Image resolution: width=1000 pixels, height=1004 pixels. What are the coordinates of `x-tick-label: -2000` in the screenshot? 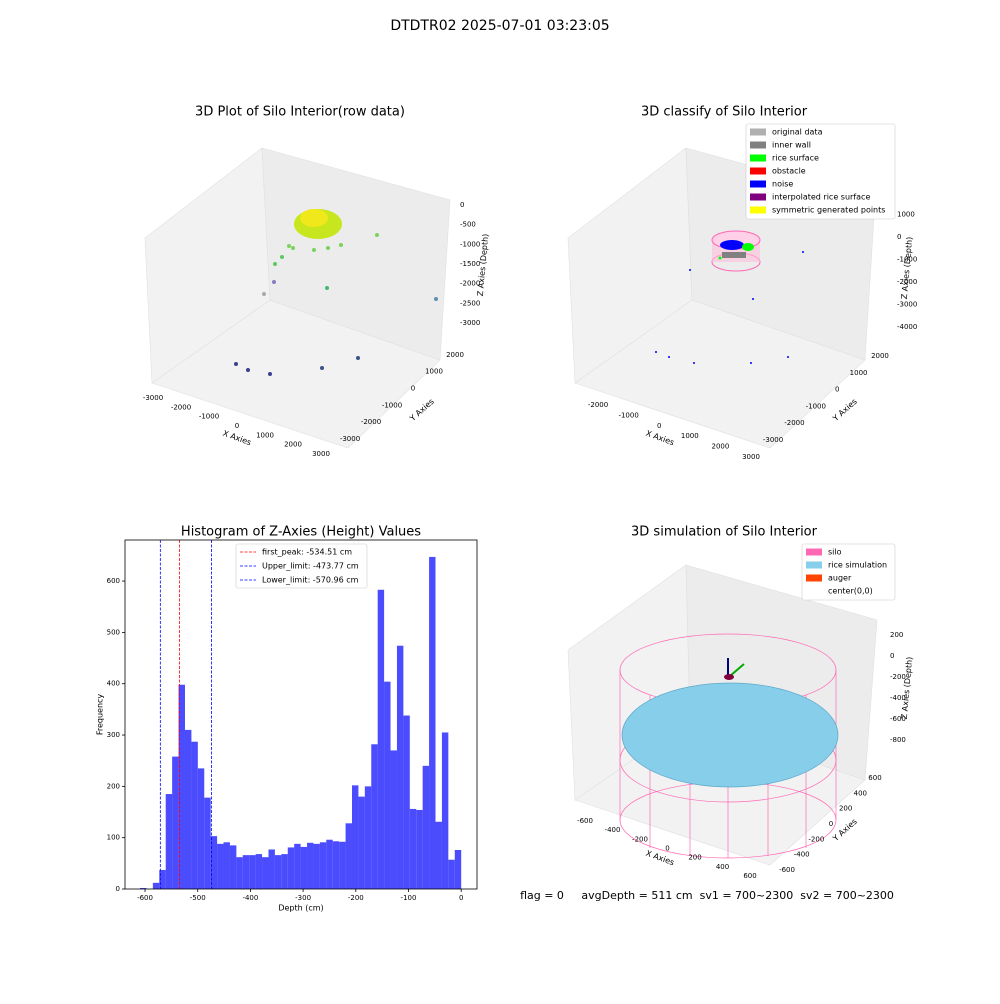 It's located at (598, 405).